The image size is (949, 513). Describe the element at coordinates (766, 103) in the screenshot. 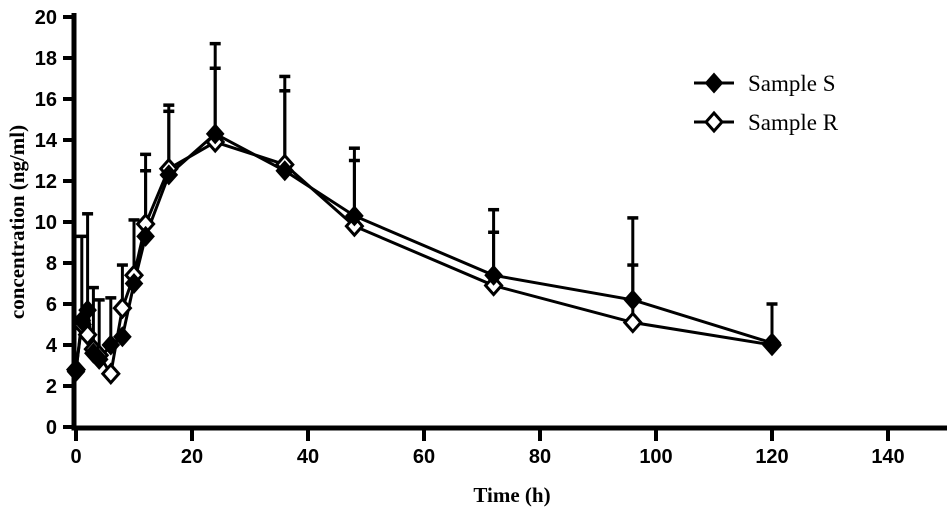

I see `legend: Sample S Sample R` at that location.